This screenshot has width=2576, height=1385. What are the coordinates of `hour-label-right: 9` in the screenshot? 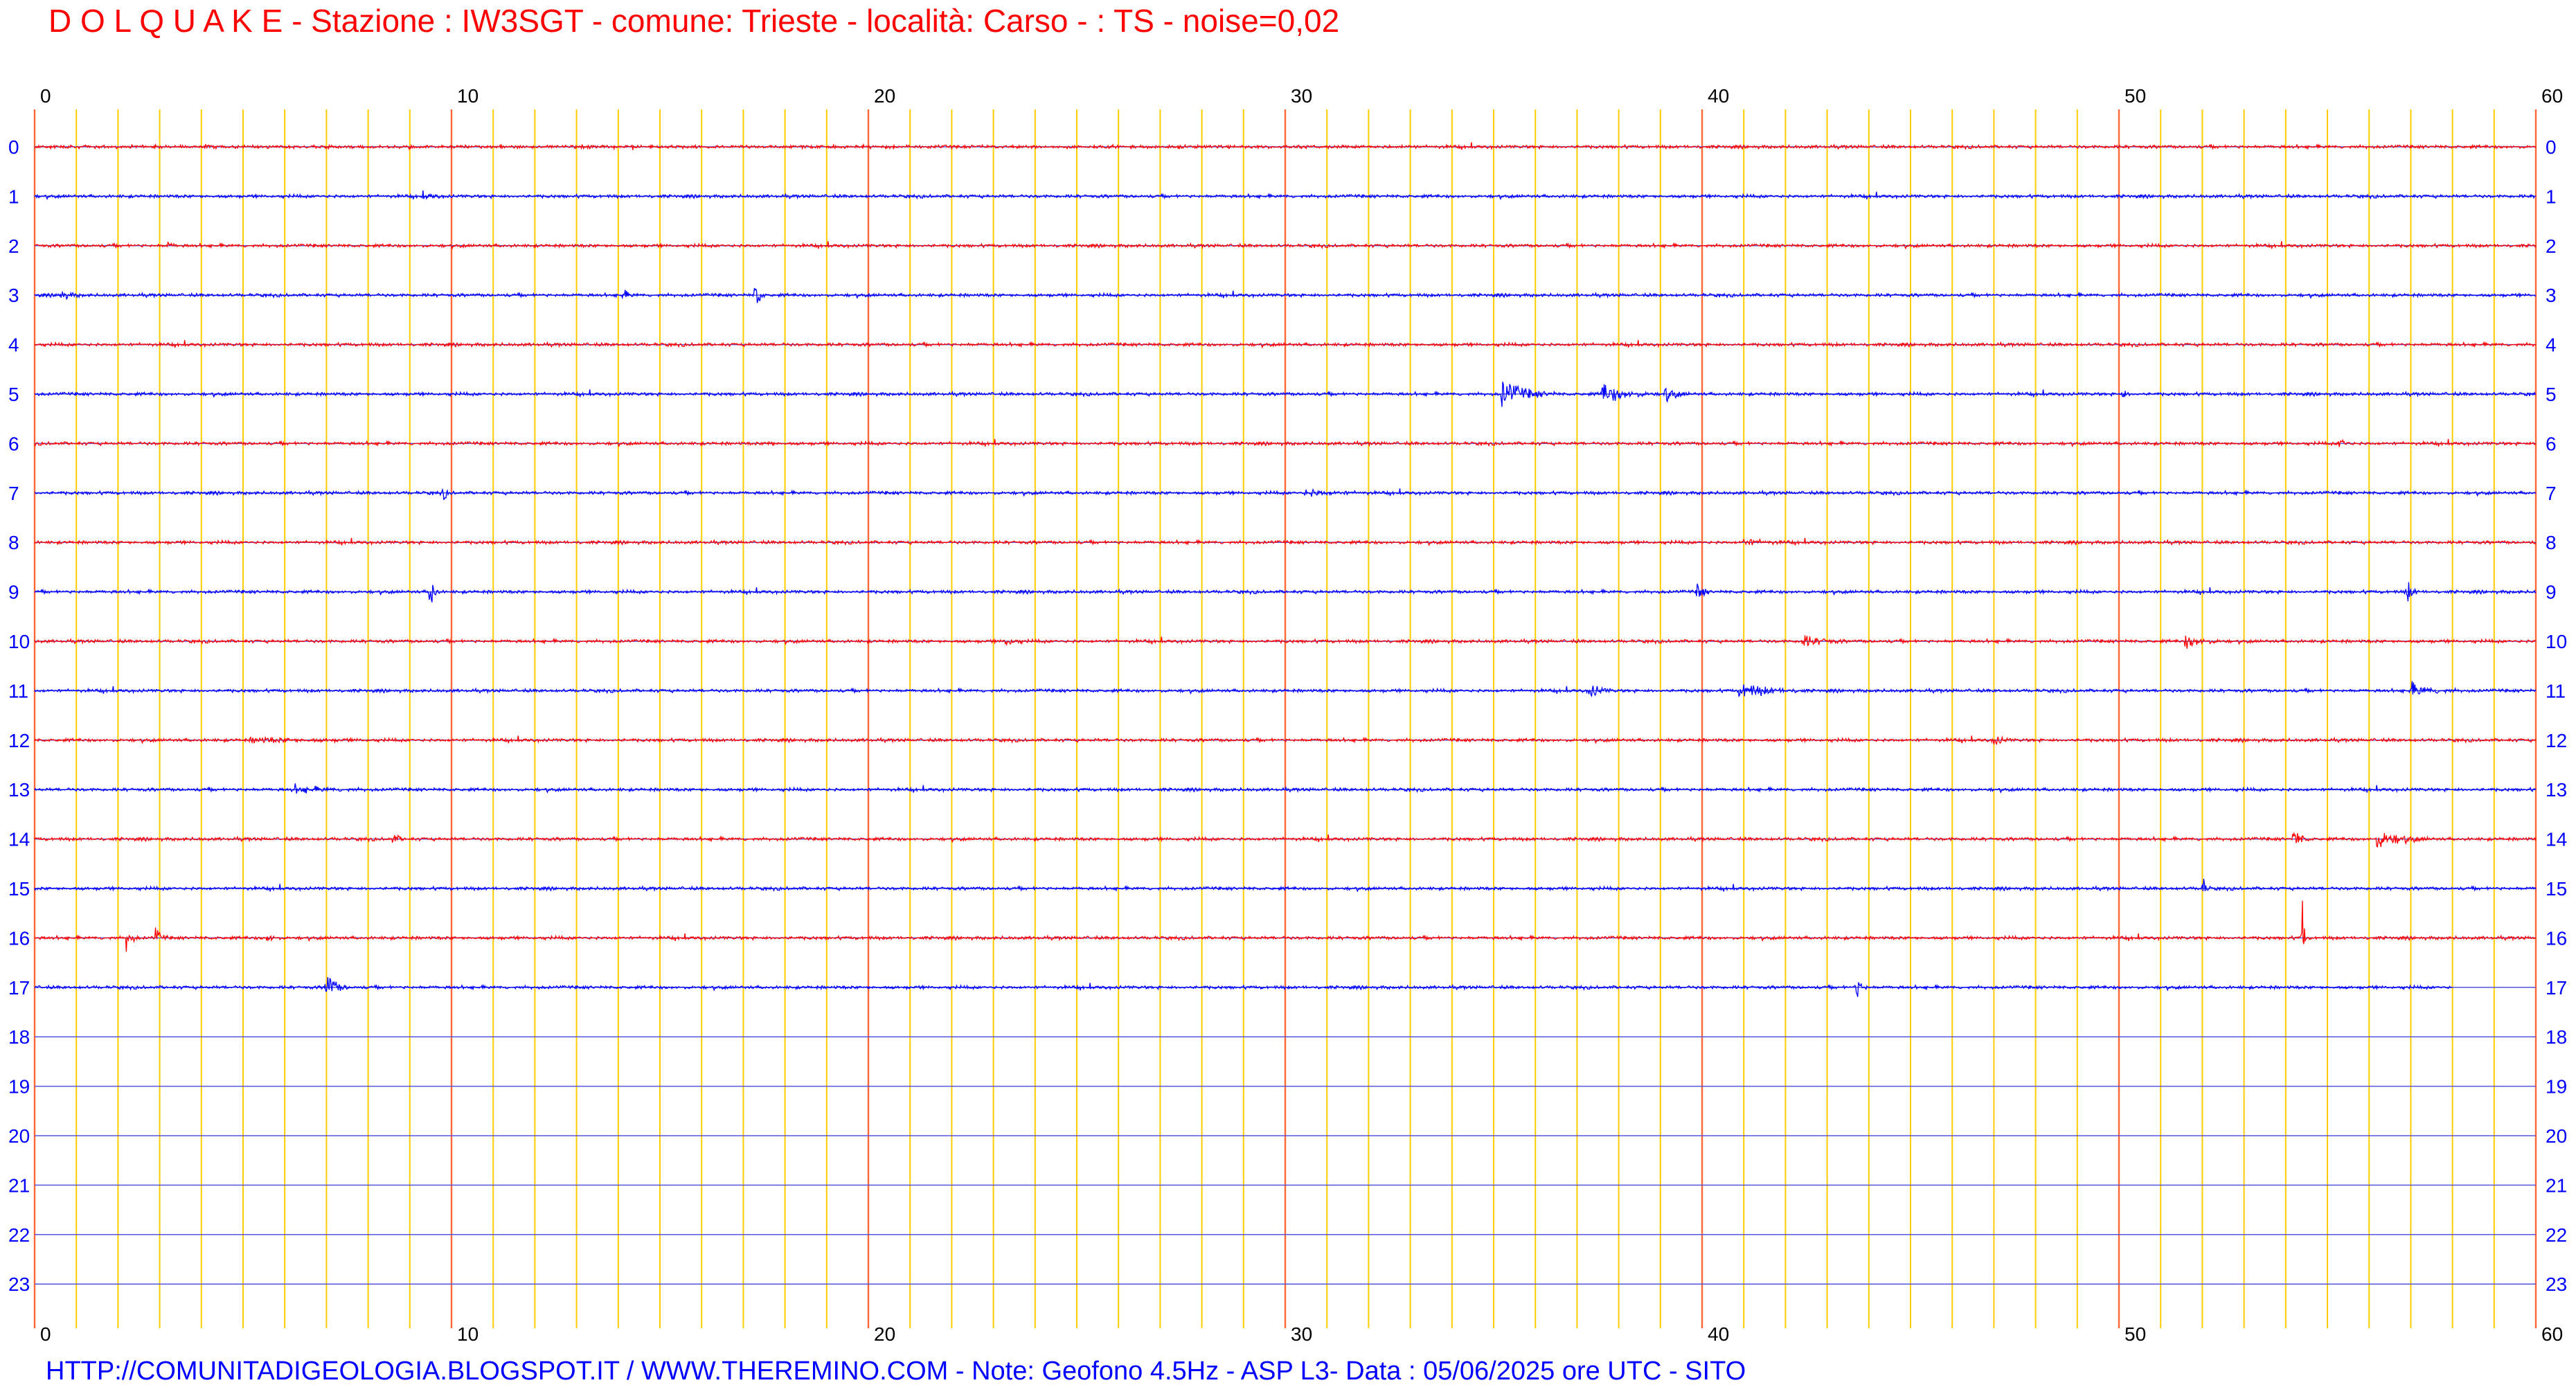 It's located at (2552, 593).